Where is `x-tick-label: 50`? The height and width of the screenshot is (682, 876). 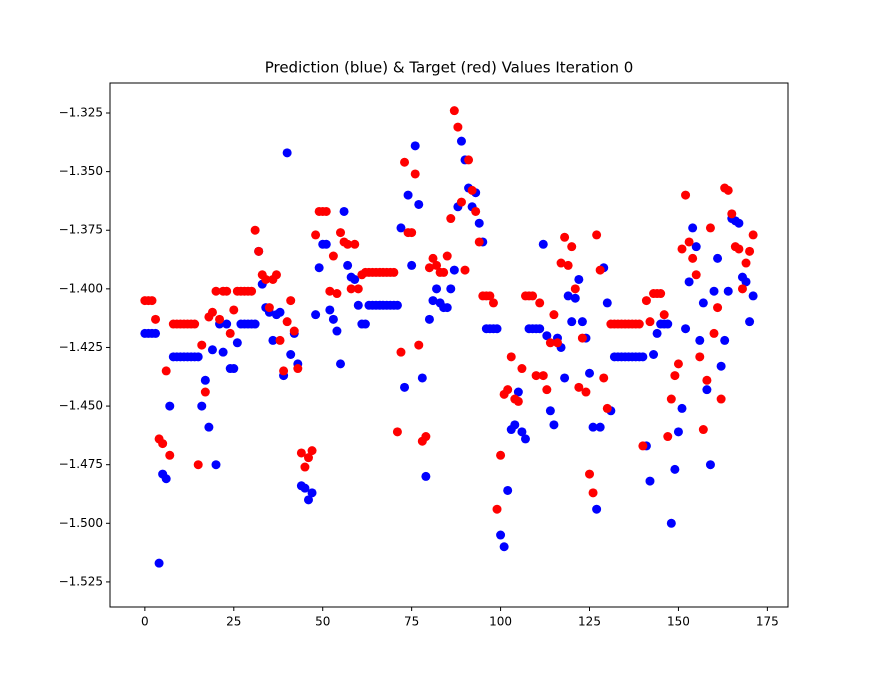 x-tick-label: 50 is located at coordinates (322, 622).